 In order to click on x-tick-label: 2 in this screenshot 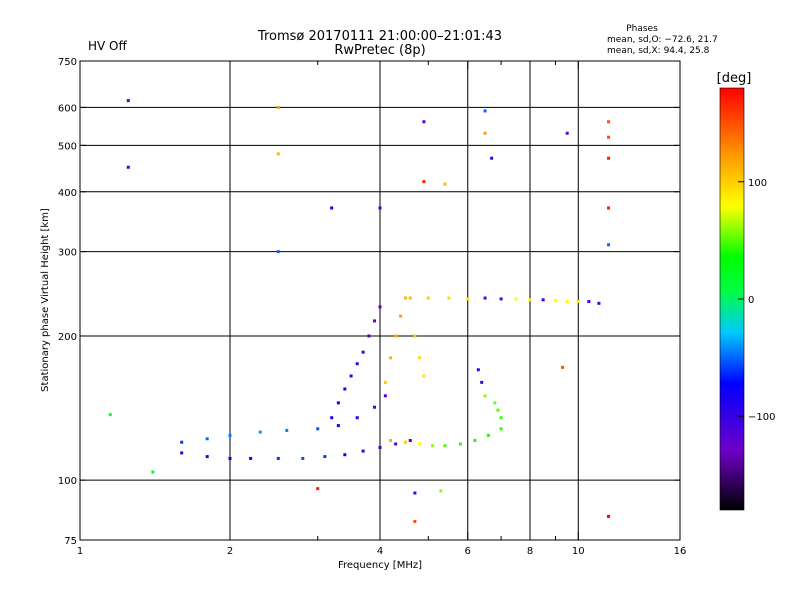, I will do `click(230, 551)`.